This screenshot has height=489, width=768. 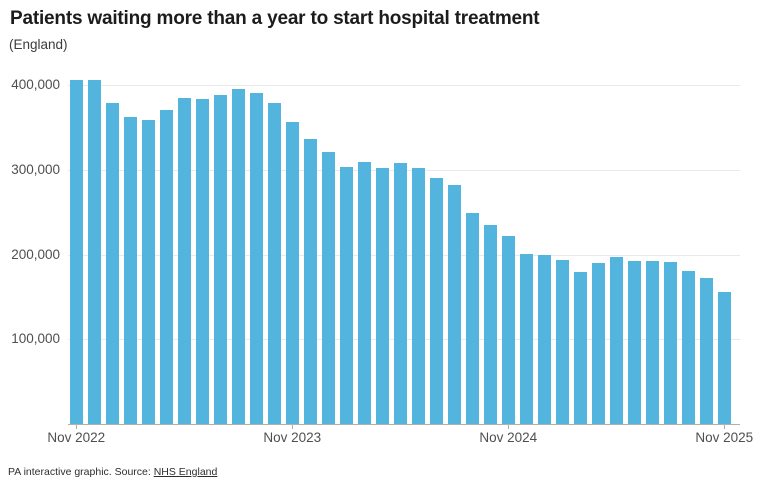 I want to click on y-axis-tick-label: 200,000, so click(x=35, y=254).